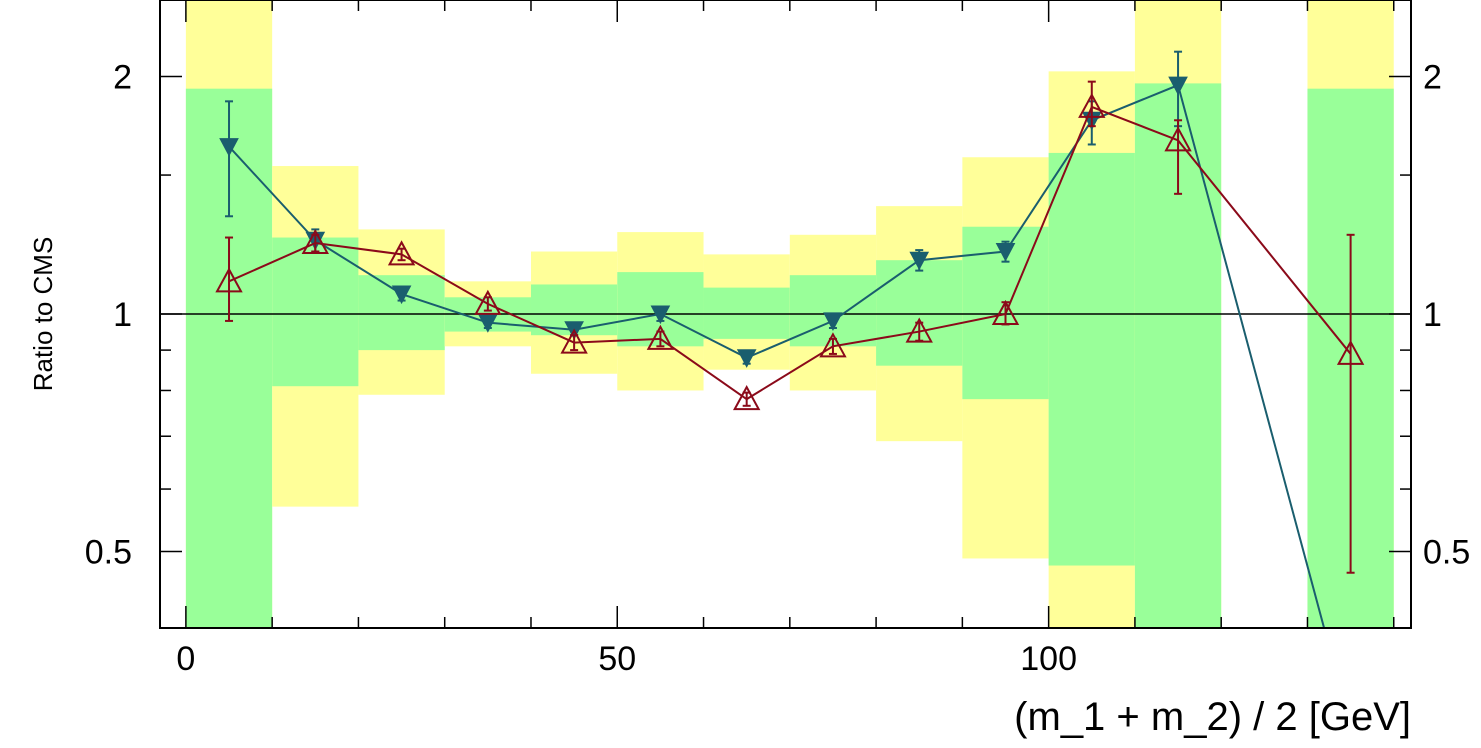 The width and height of the screenshot is (1481, 748). What do you see at coordinates (122, 77) in the screenshot?
I see `y-tick-label-left-2: 2` at bounding box center [122, 77].